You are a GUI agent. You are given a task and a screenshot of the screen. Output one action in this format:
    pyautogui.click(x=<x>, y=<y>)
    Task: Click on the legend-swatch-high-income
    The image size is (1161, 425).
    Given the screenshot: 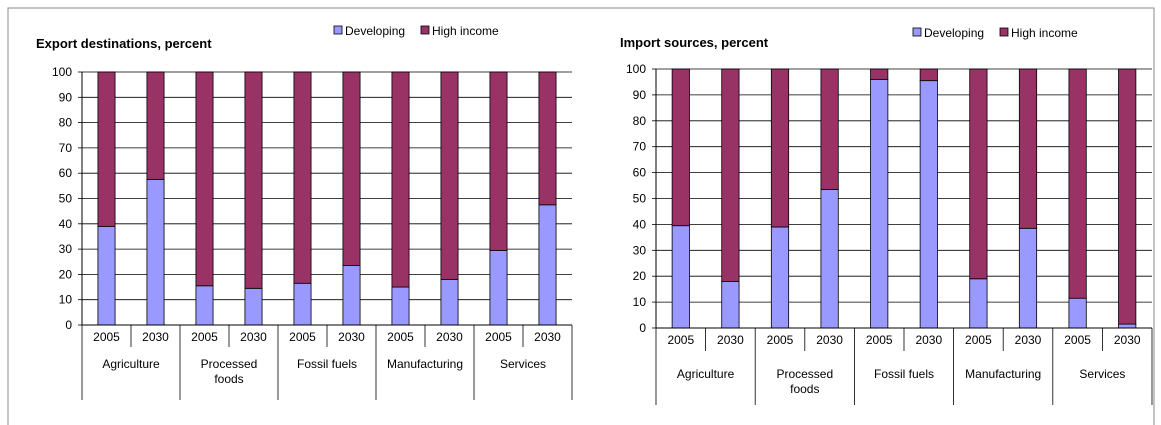 What is the action you would take?
    pyautogui.click(x=425, y=30)
    